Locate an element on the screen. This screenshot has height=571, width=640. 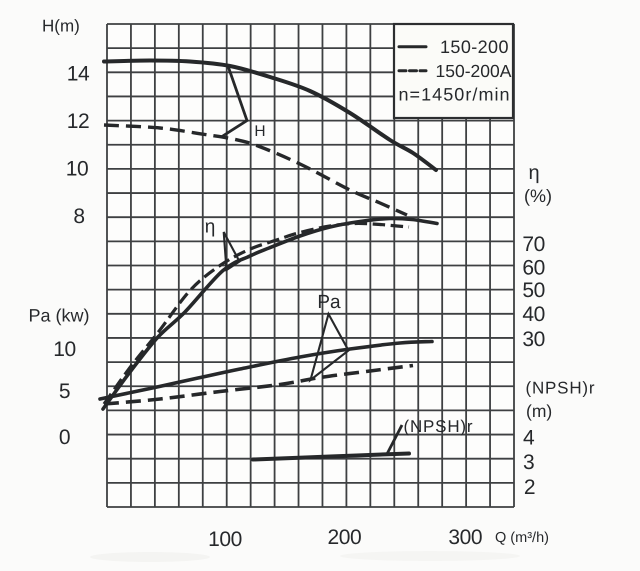
svg-text: H(m) is located at coordinates (61, 26).